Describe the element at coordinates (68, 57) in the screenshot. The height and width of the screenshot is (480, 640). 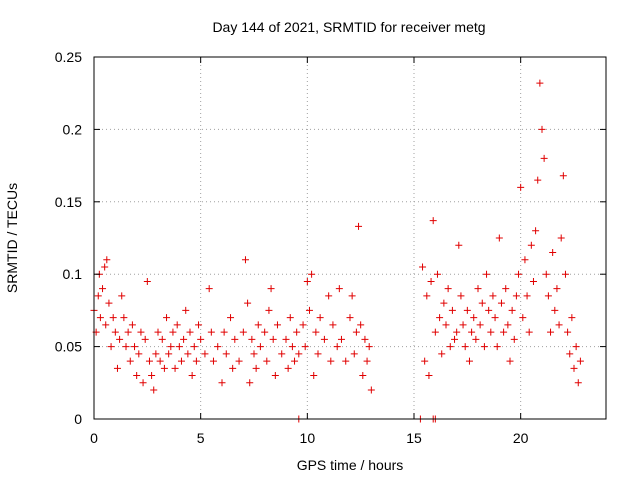
I see `y-tick-label: 0.25` at that location.